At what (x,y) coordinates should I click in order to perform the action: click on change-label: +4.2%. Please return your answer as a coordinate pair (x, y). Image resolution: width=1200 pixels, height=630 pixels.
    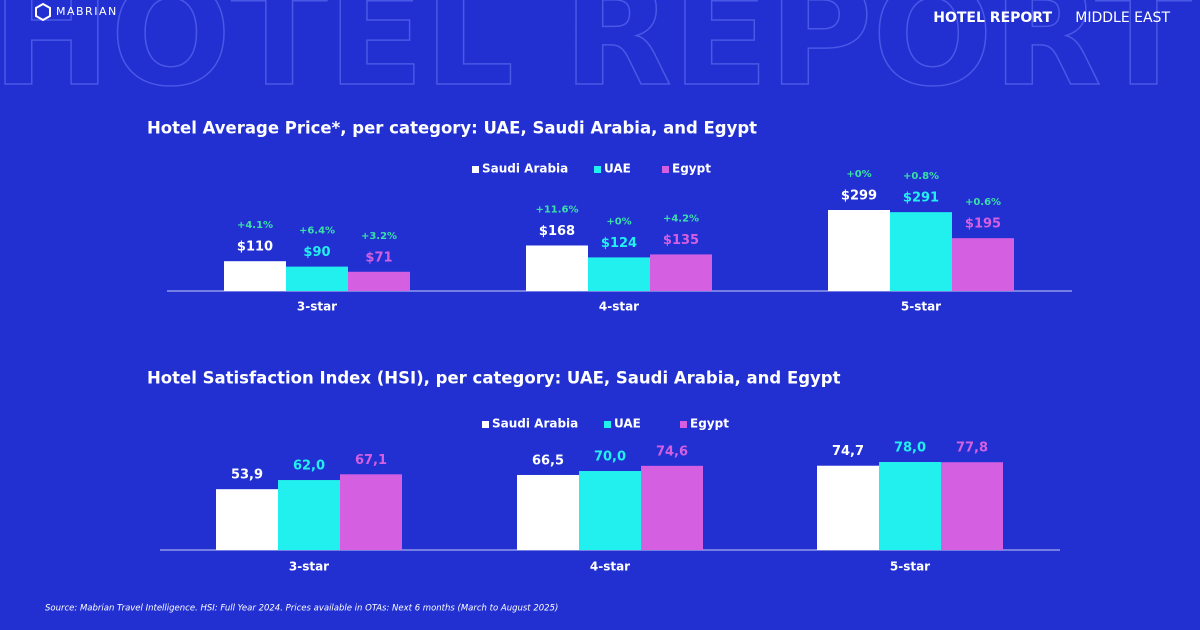
    Looking at the image, I should click on (681, 218).